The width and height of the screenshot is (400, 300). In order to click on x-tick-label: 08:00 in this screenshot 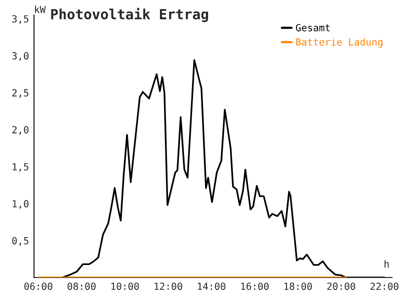, I will do `click(82, 286)`.